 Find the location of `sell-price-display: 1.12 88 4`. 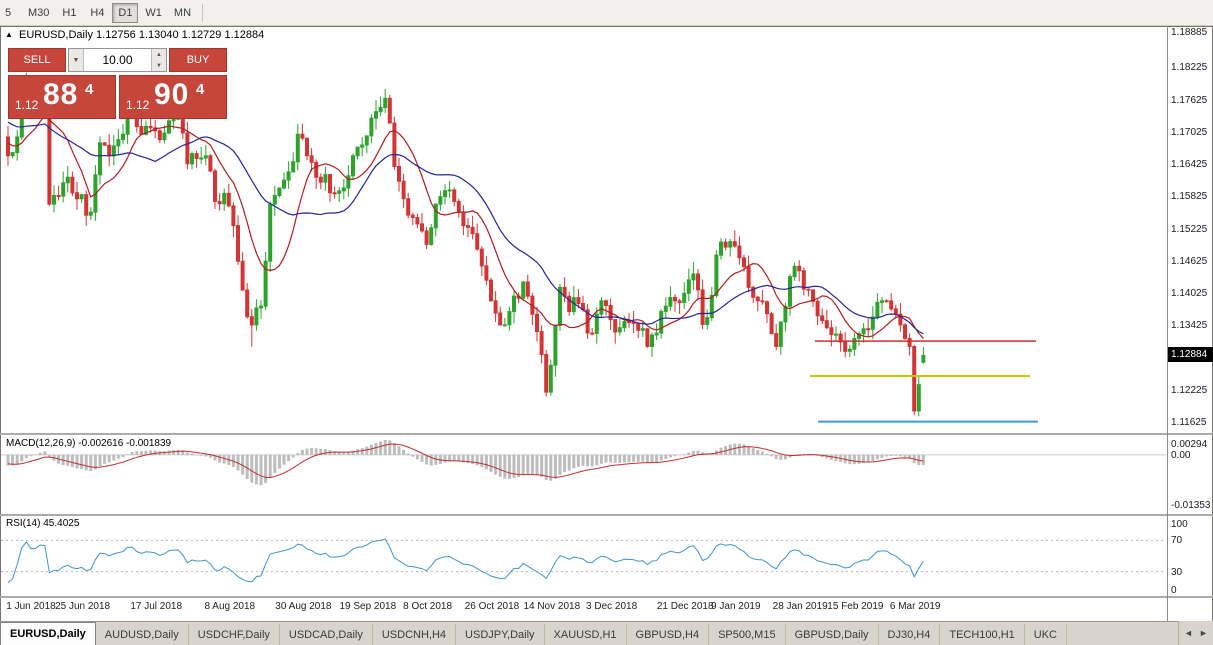

sell-price-display: 1.12 88 4 is located at coordinates (62, 97).